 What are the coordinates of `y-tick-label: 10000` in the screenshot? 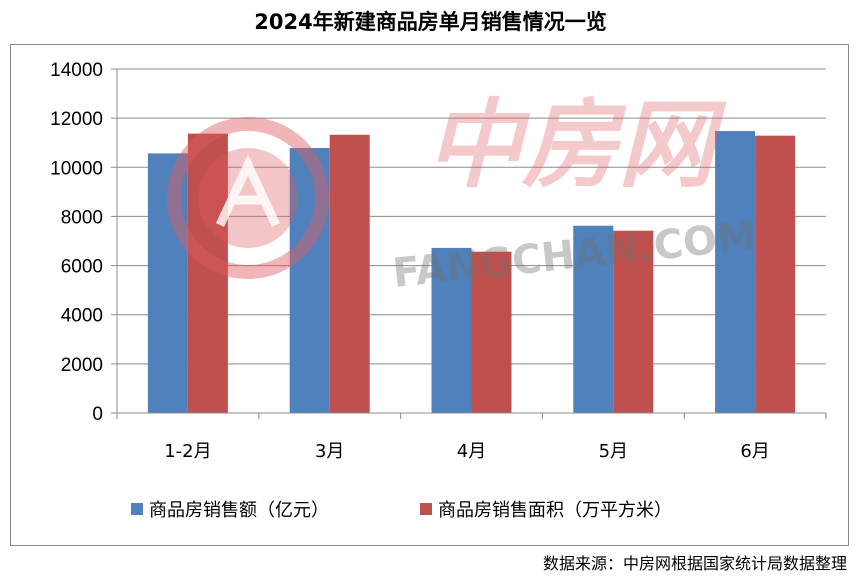 It's located at (76, 168).